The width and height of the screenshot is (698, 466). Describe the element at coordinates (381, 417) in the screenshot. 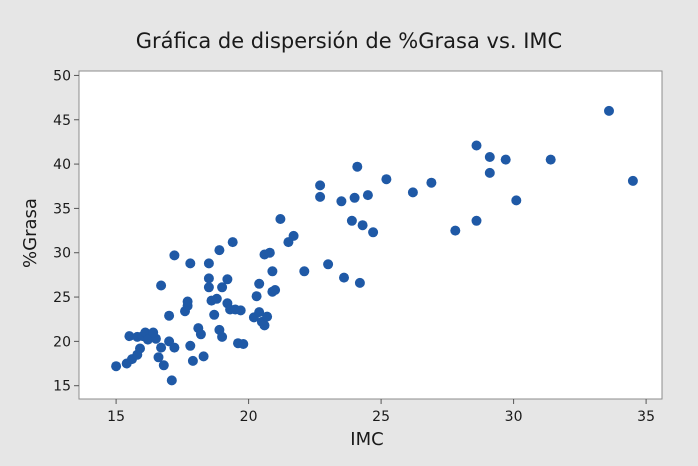

I see `x-tick-label: 25` at that location.